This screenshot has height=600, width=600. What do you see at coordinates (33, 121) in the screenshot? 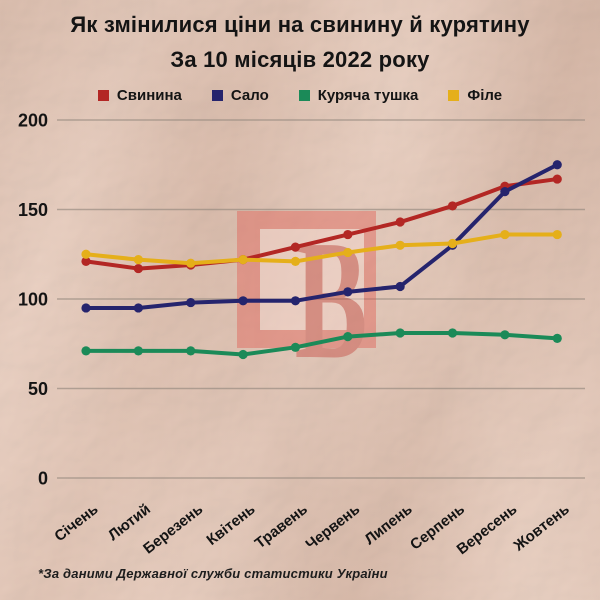
I see `y-tick-label-200: 200` at bounding box center [33, 121].